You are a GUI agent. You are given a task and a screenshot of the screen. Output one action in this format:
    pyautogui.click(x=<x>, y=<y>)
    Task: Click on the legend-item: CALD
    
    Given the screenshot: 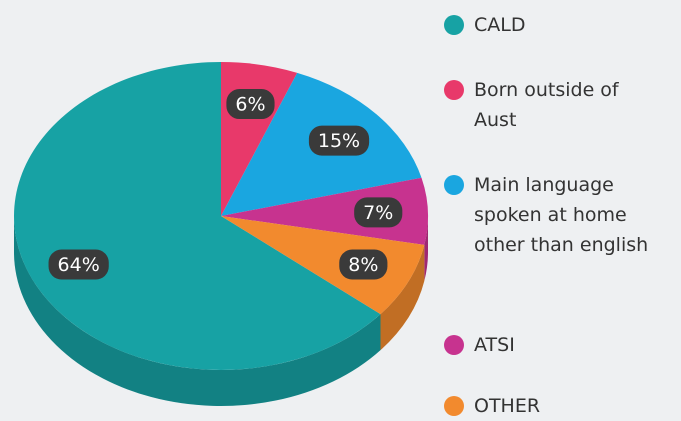 What is the action you would take?
    pyautogui.click(x=562, y=25)
    